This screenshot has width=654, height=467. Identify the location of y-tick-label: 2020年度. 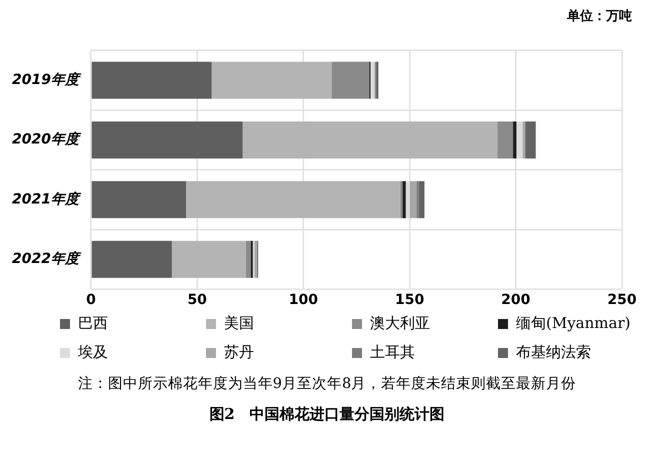
(47, 139).